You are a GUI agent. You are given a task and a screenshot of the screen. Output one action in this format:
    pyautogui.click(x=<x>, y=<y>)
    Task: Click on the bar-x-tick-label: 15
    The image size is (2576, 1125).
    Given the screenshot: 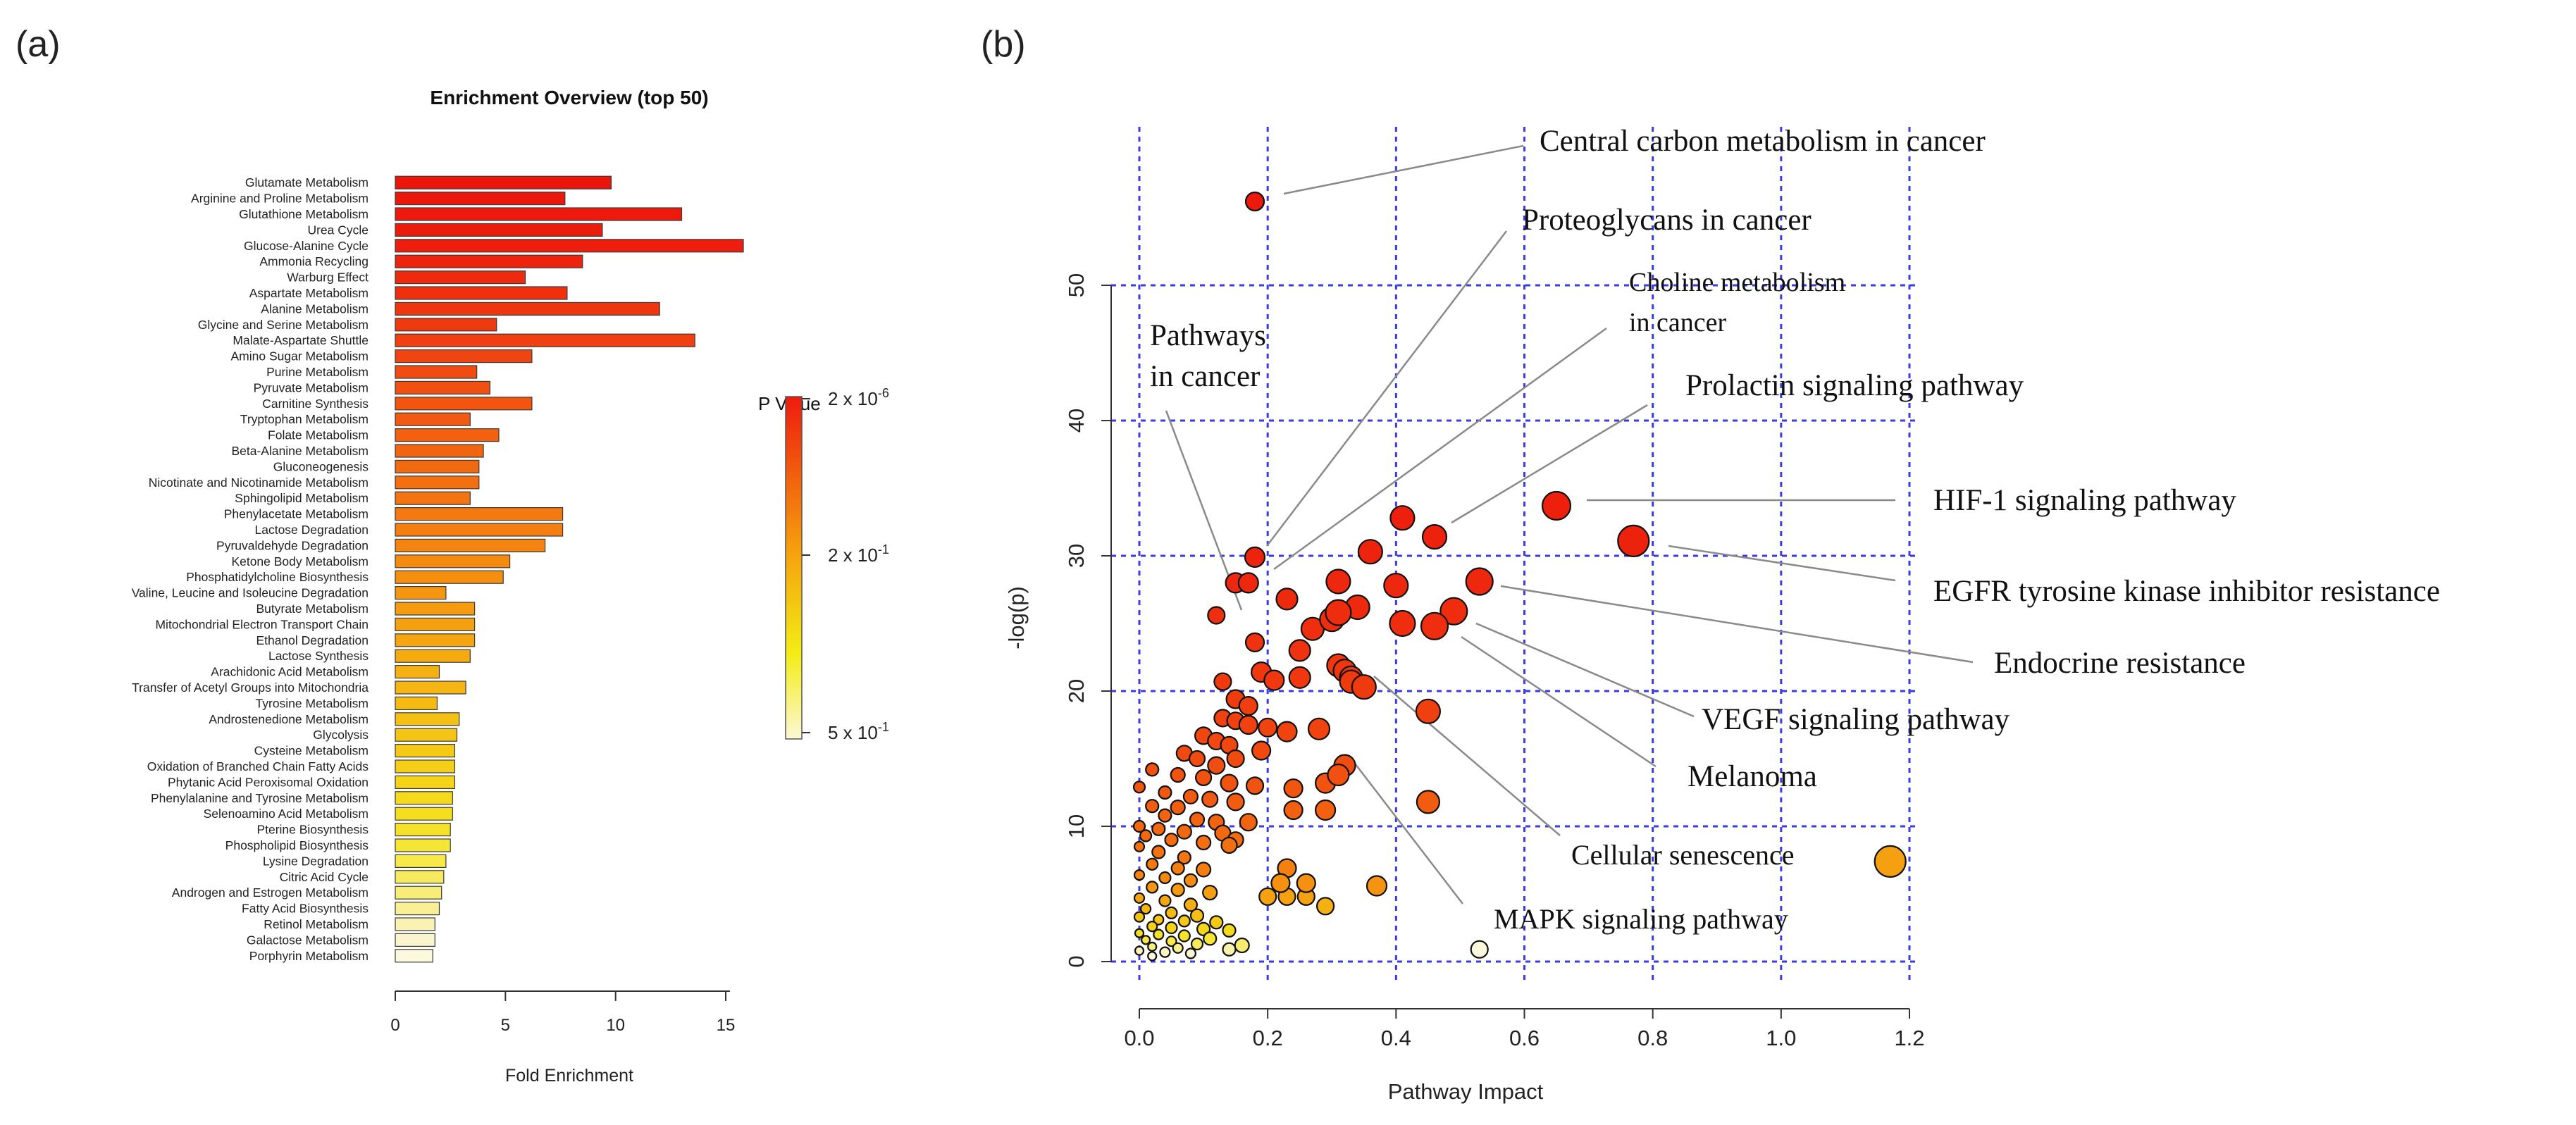 What is the action you would take?
    pyautogui.click(x=726, y=1025)
    